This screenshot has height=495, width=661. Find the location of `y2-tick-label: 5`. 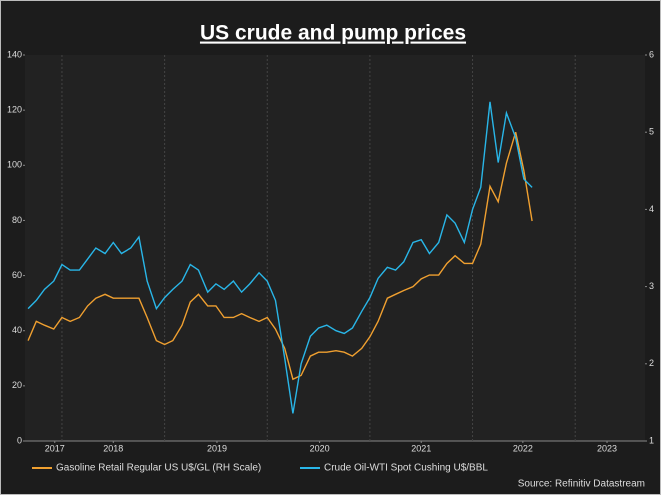

y2-tick-label: 5 is located at coordinates (651, 132).